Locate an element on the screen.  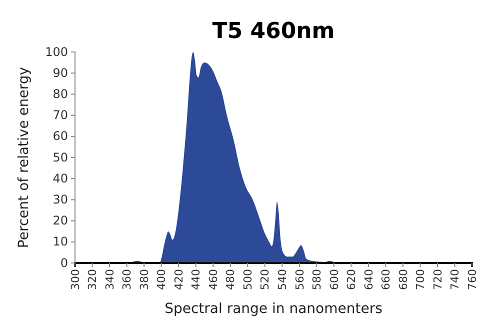
x-tick-label: 440 is located at coordinates (196, 279).